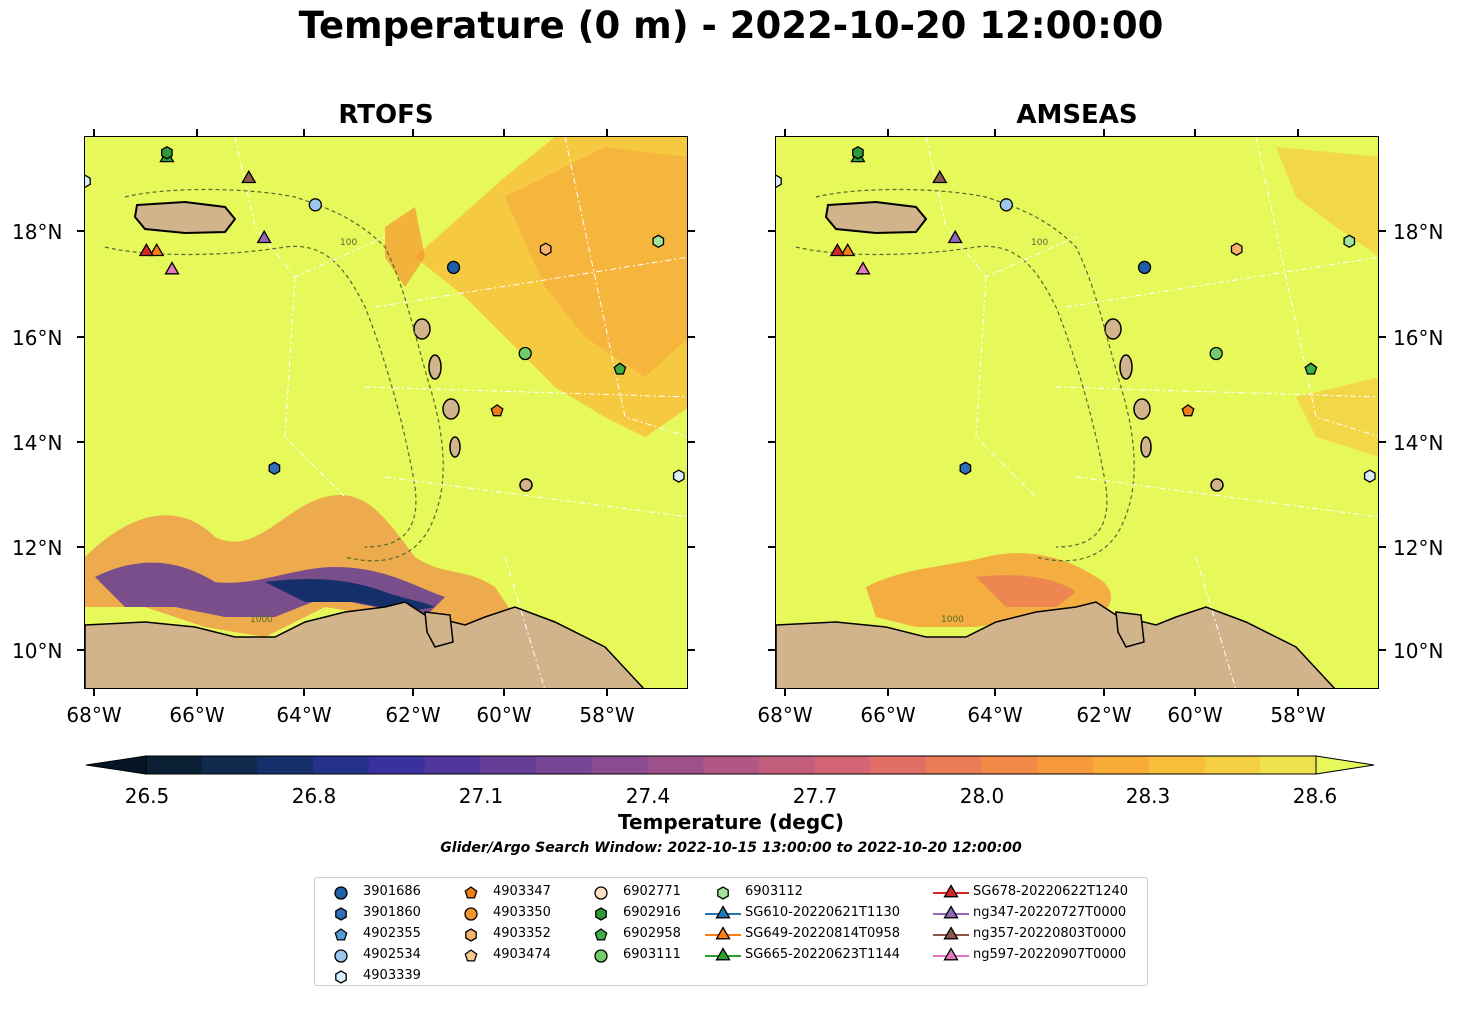 The width and height of the screenshot is (1462, 1014). Describe the element at coordinates (522, 954) in the screenshot. I see `legend-label: 4903474` at that location.